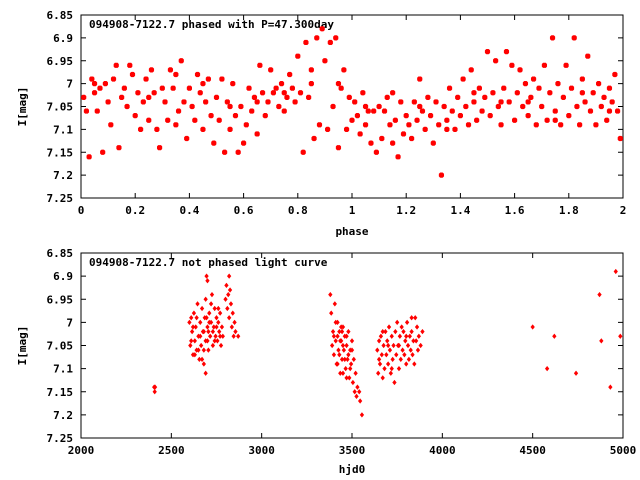 The image size is (640, 480). Describe the element at coordinates (352, 210) in the screenshot. I see `x-tick-label: 1` at that location.